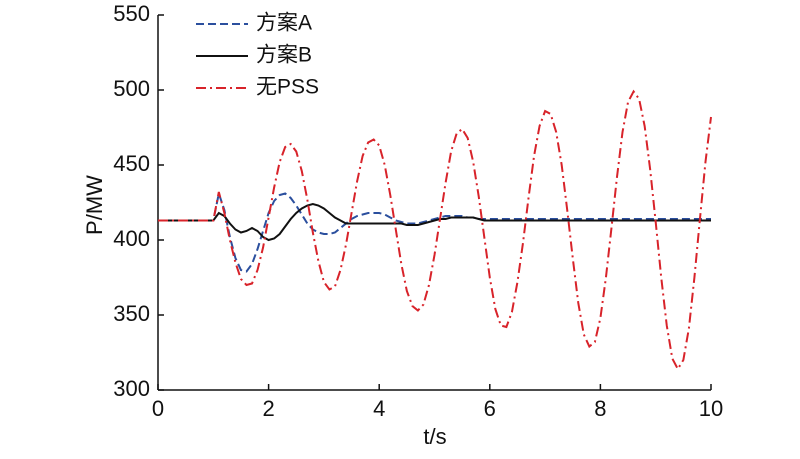  I want to click on x-tick-label: 2, so click(268, 408).